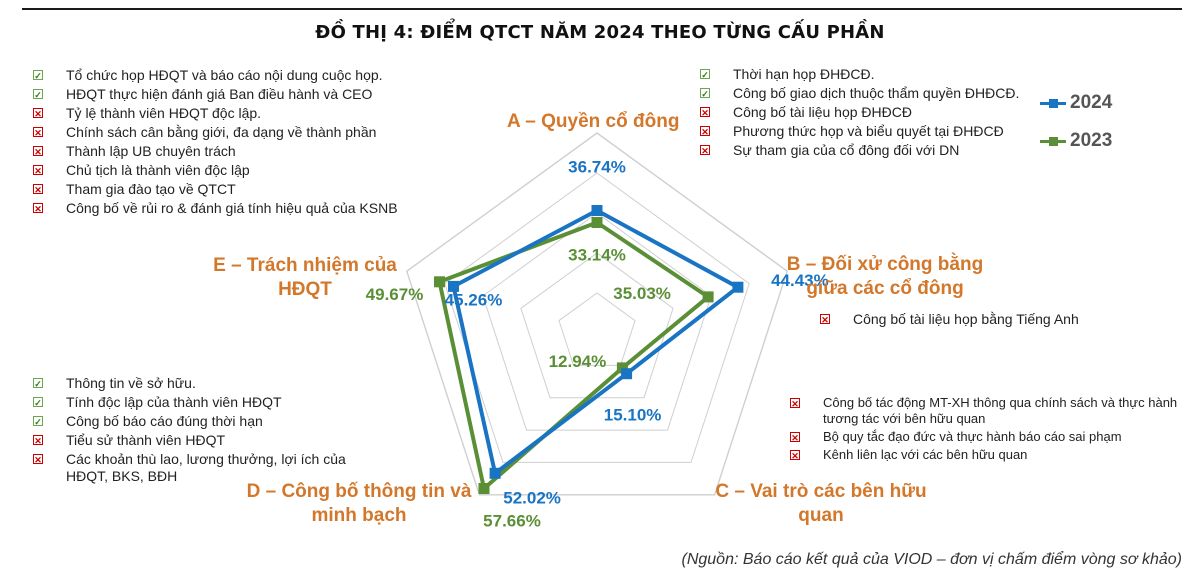  What do you see at coordinates (174, 402) in the screenshot?
I see `checklist-item-text: Tính độc lập của thành viên HĐQT` at bounding box center [174, 402].